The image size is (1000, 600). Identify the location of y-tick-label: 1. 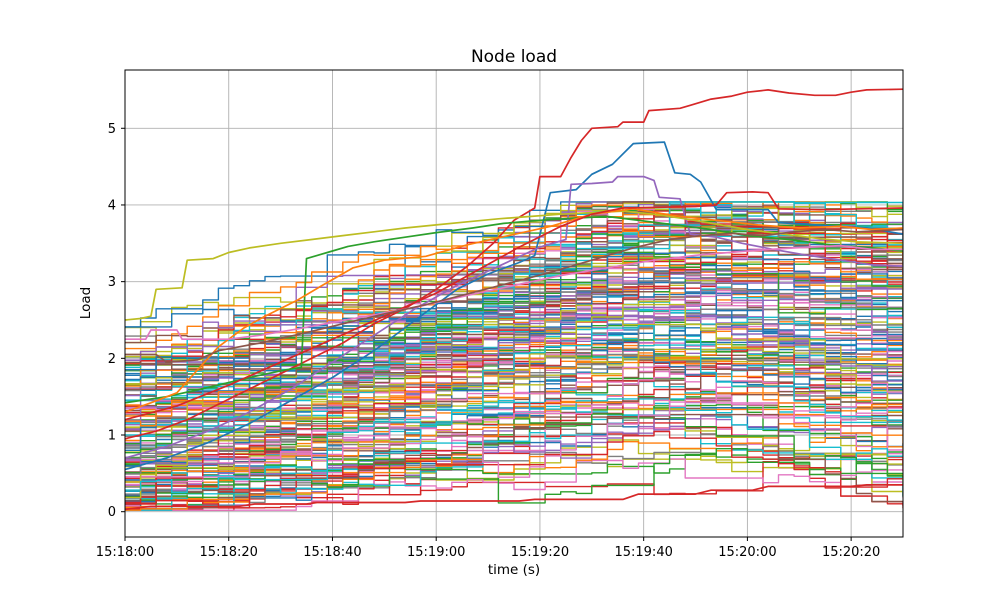
(112, 436).